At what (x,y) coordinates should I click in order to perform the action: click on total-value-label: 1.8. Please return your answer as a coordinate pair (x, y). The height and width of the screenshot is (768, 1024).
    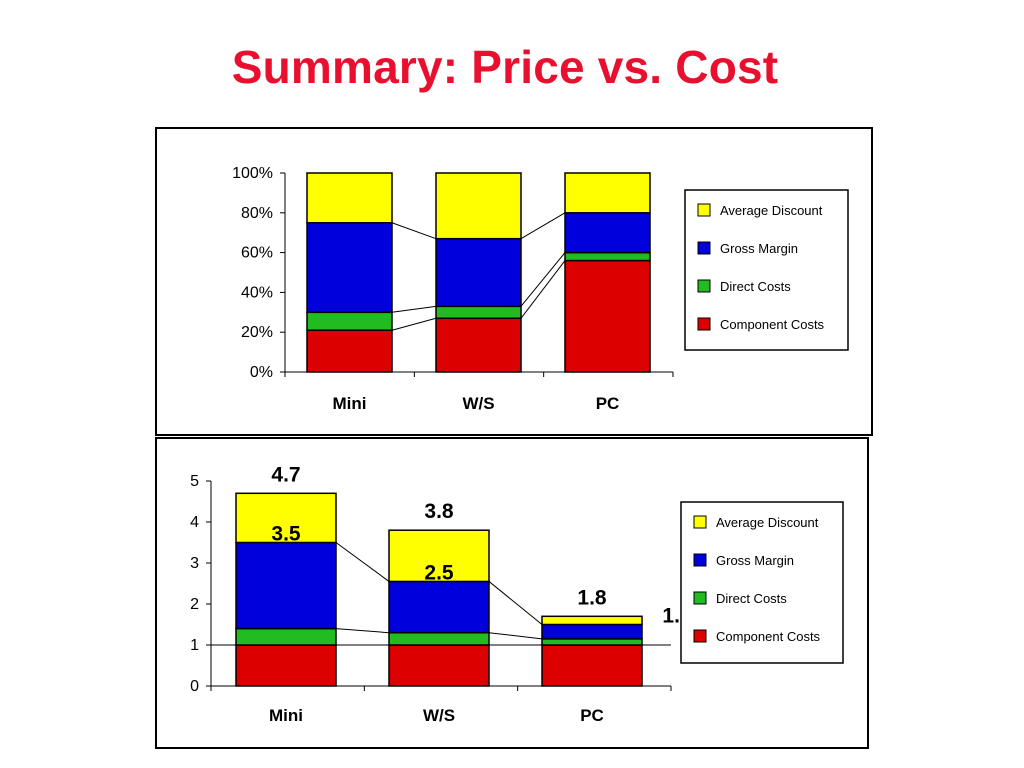
    Looking at the image, I should click on (592, 597).